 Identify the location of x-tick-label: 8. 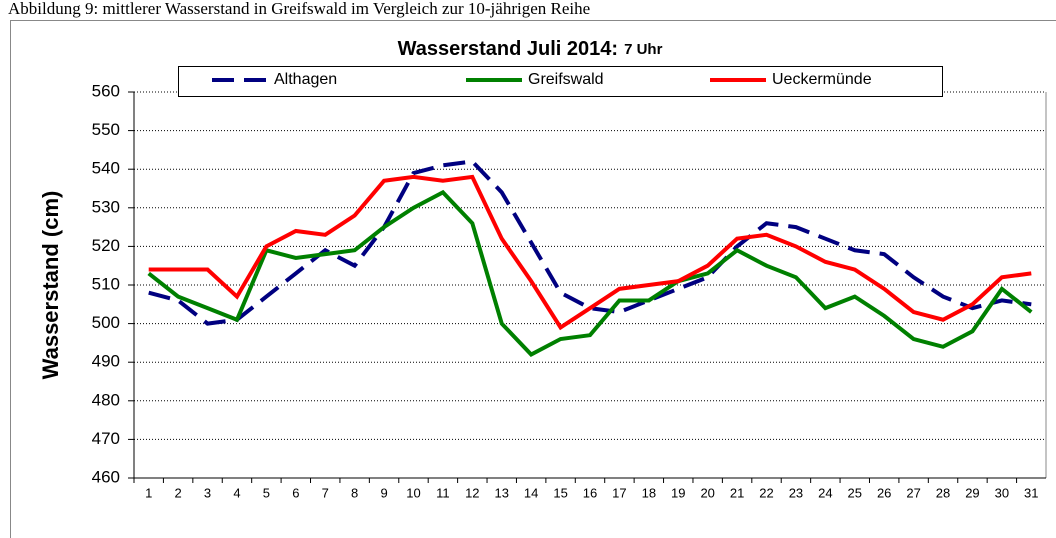
(354, 492).